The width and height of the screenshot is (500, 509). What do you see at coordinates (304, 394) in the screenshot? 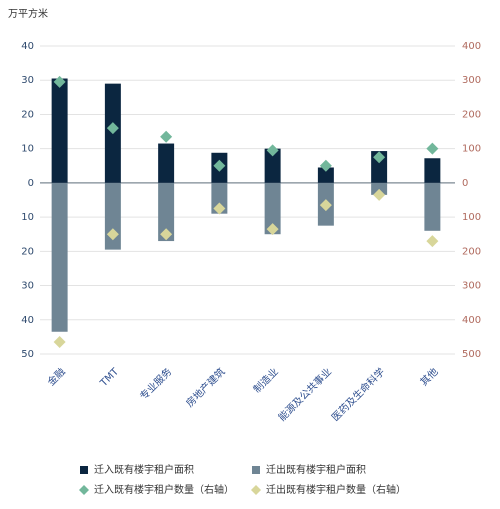
I see `x-tick-label: 能源及公共事业` at bounding box center [304, 394].